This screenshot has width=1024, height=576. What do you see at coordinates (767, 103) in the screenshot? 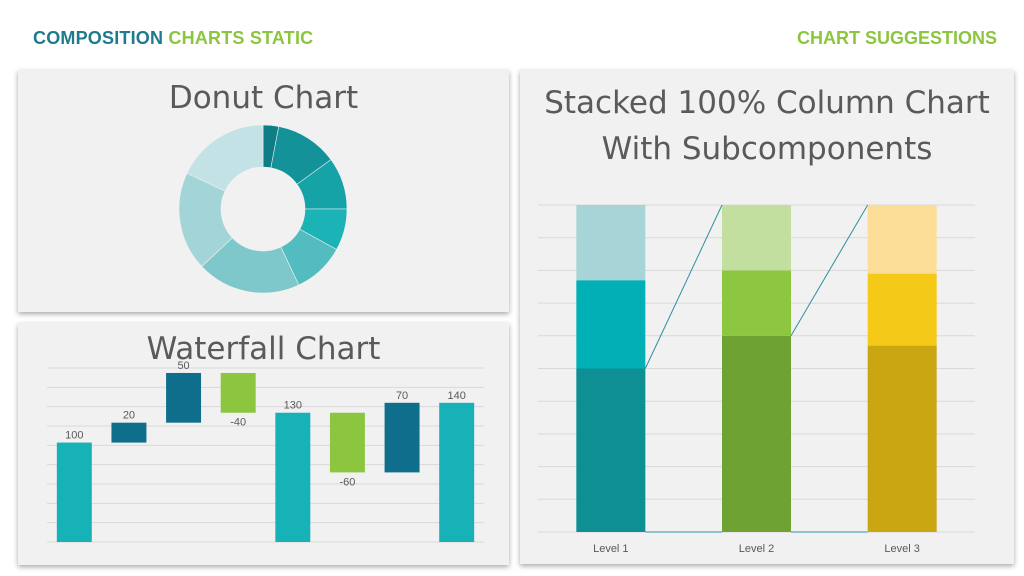
I see `stacked-chart-title-line1: Stacked 100% Column Chart` at bounding box center [767, 103].